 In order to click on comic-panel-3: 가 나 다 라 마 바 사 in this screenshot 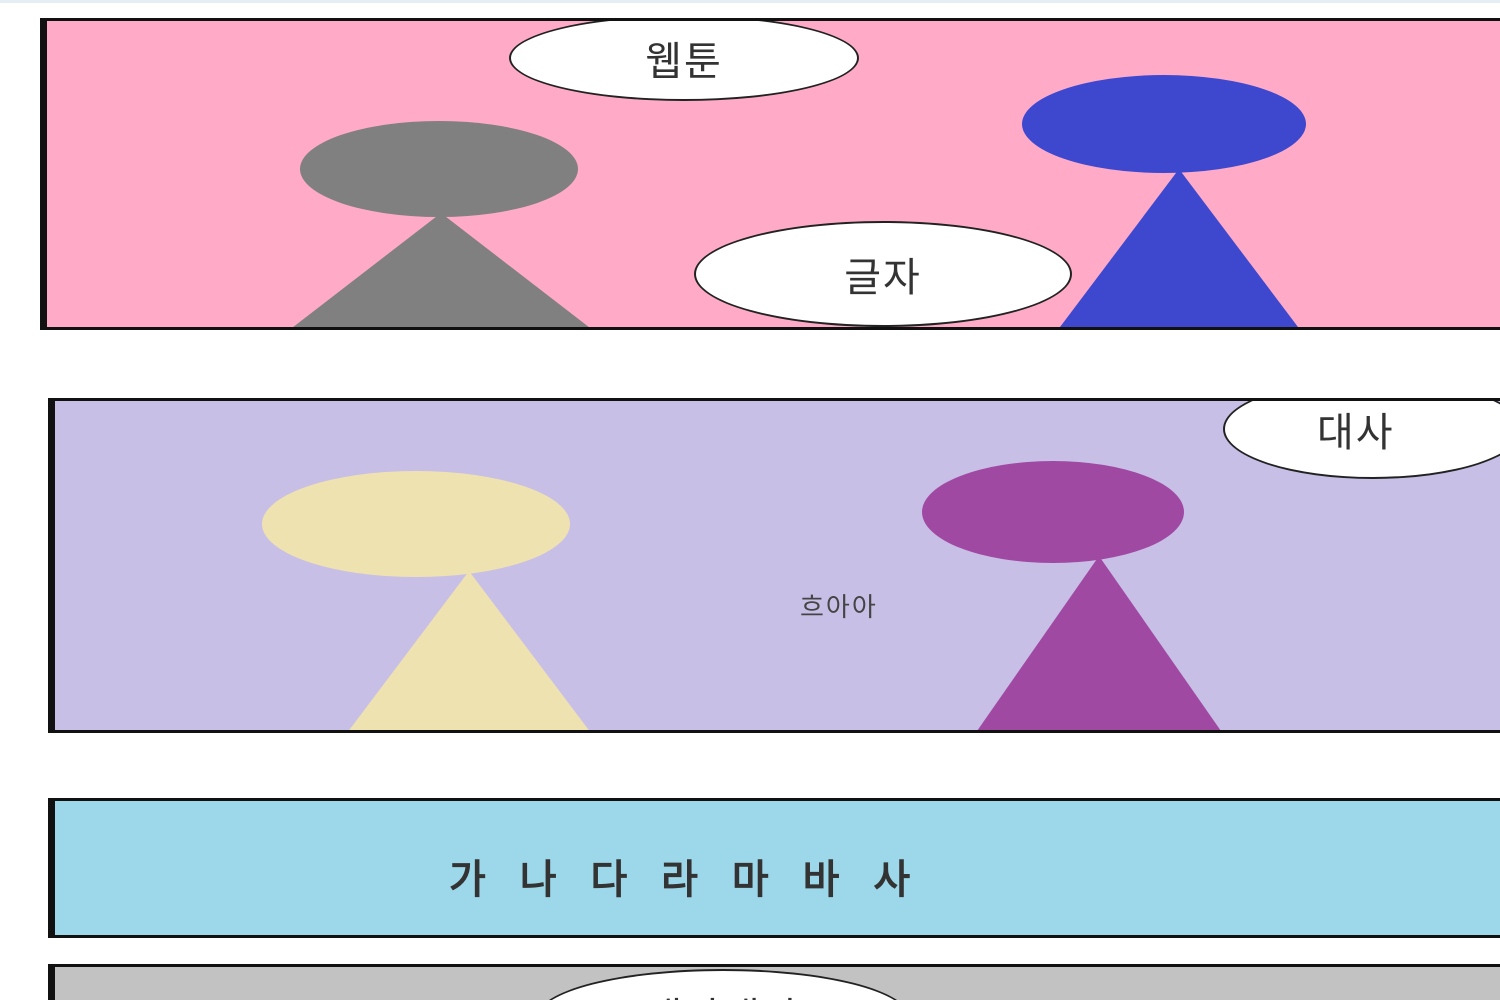, I will do `click(774, 868)`.